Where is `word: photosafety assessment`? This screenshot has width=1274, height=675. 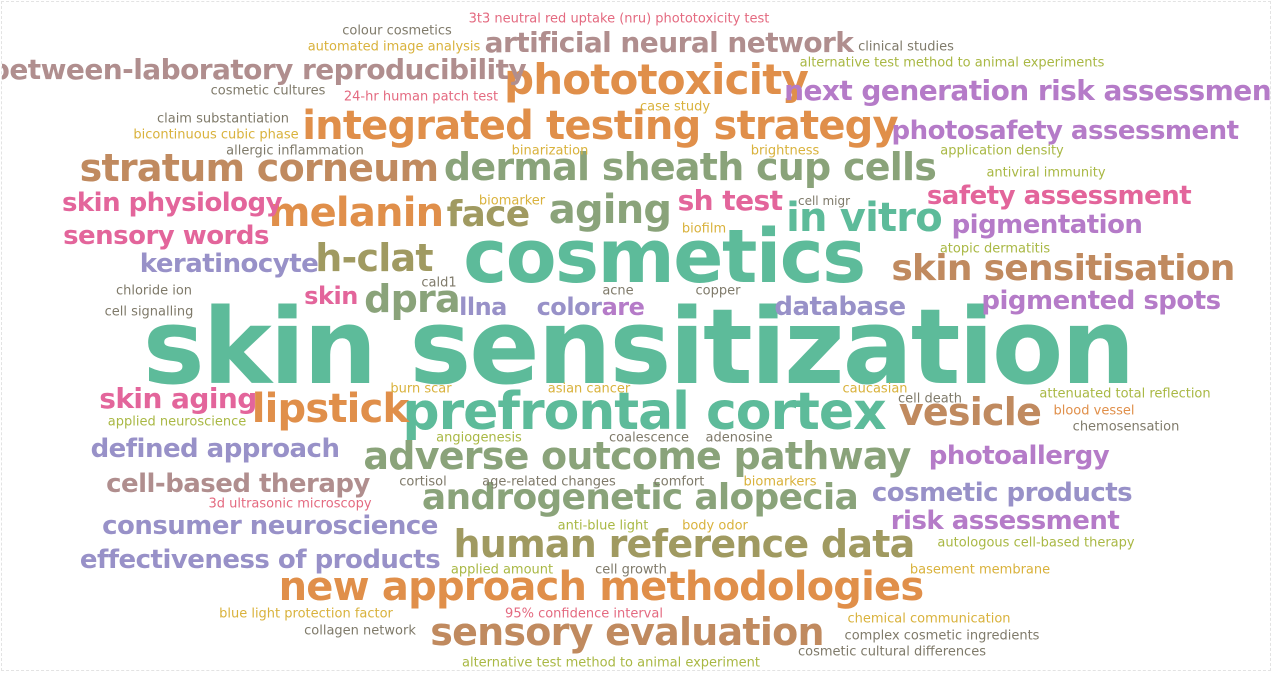 word: photosafety assessment is located at coordinates (1065, 131).